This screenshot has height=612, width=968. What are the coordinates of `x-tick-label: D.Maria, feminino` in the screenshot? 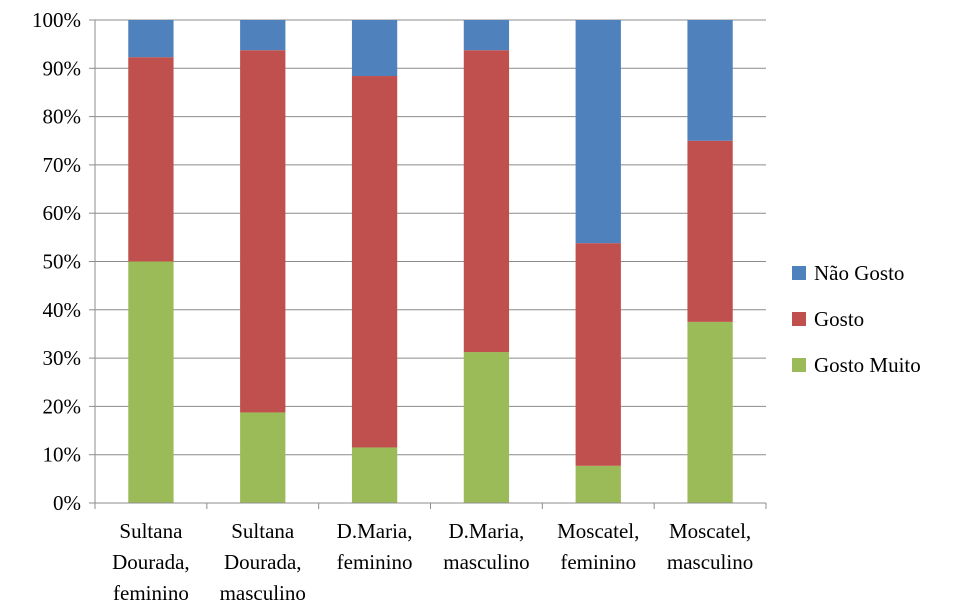 It's located at (375, 546).